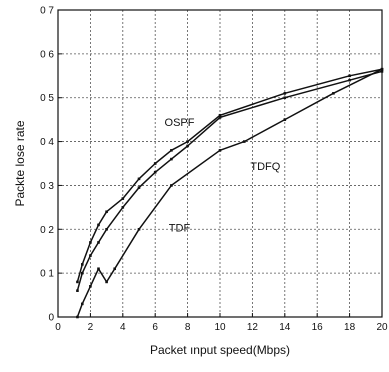  I want to click on x-tick-label: 6, so click(155, 327).